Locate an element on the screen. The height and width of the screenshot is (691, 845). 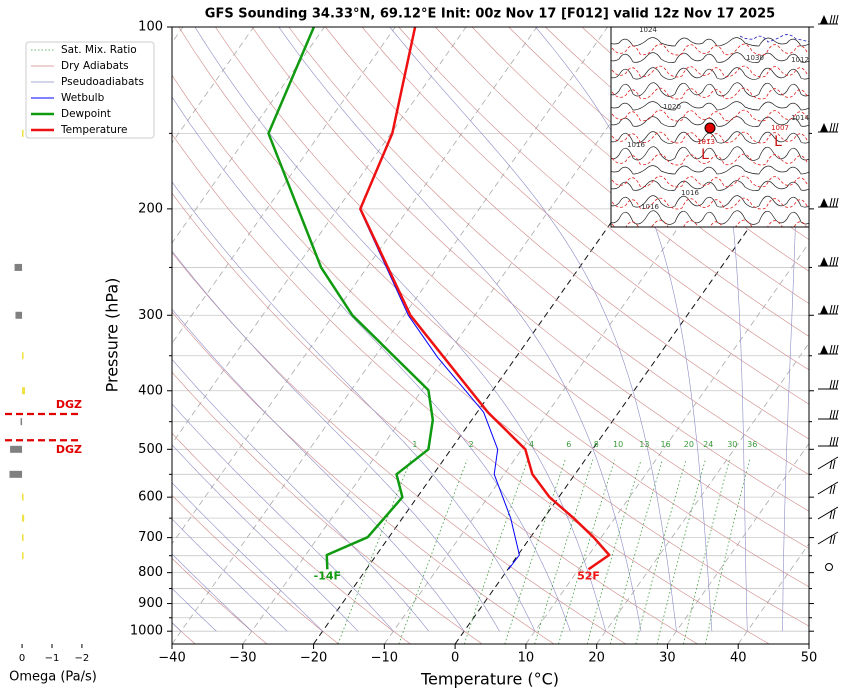
y-axis-label: Pressure (hPa) is located at coordinates (112, 335).